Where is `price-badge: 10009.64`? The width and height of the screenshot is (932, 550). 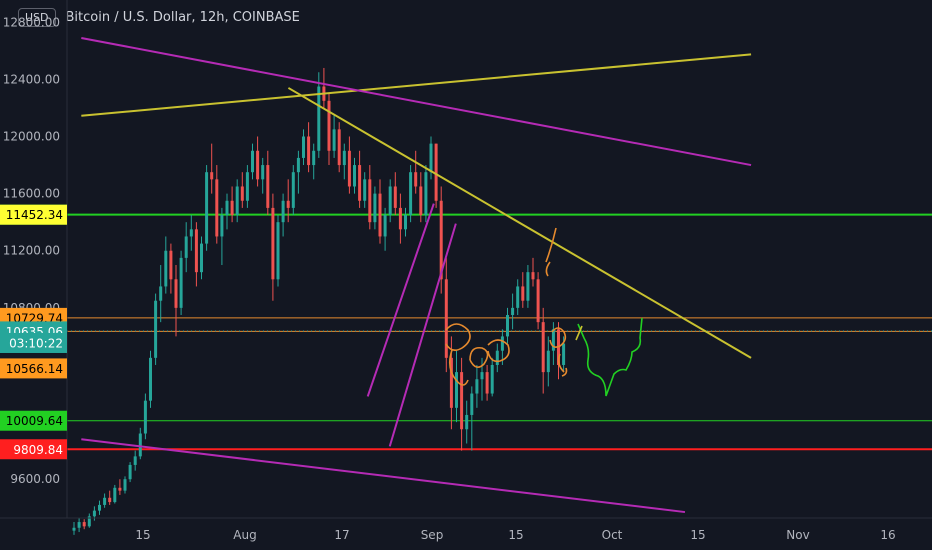 price-badge: 10009.64 is located at coordinates (33, 420).